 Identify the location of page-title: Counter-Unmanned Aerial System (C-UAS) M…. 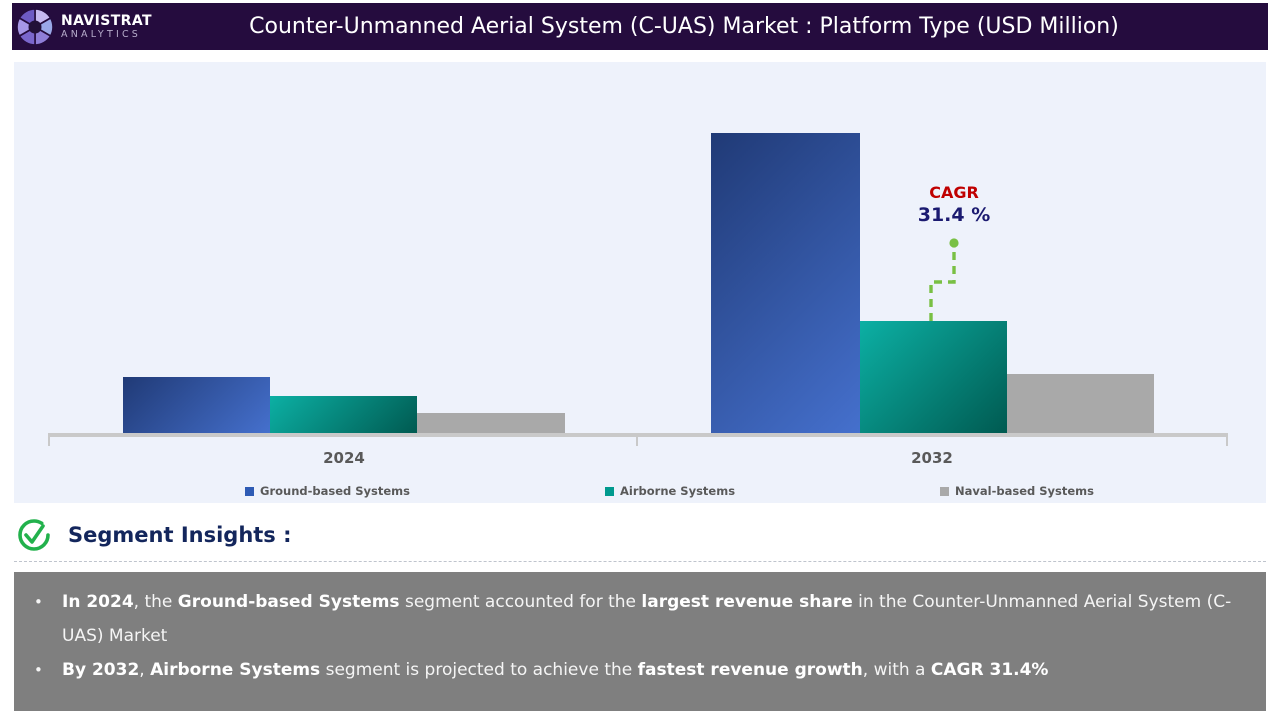
(684, 26).